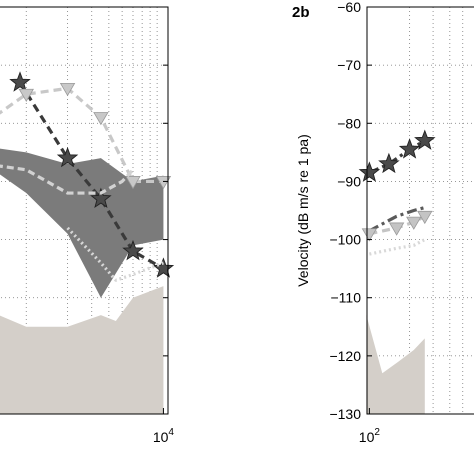 The image size is (474, 474). I want to click on y-tick-label: −100, so click(345, 240).